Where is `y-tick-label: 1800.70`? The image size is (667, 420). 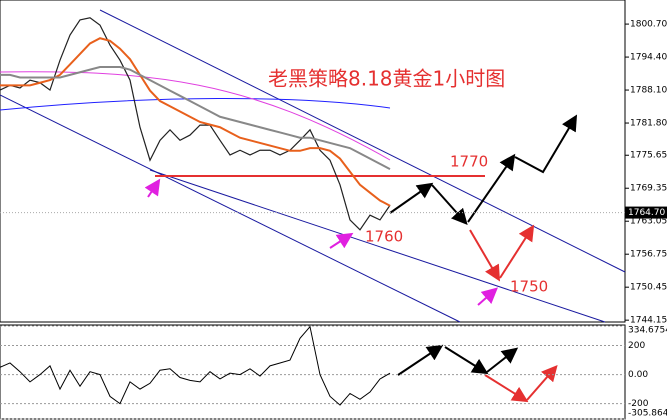
y-tick-label: 1800.70 is located at coordinates (648, 25).